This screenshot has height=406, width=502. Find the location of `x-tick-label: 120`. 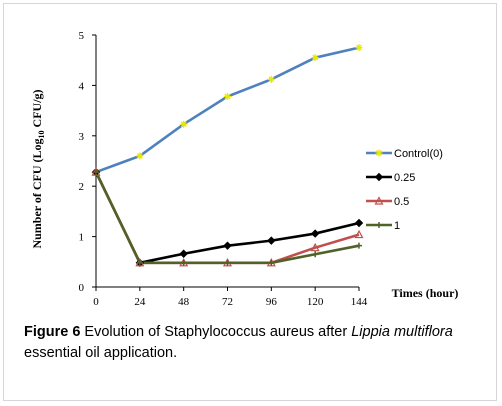

x-tick-label: 120 is located at coordinates (315, 302).